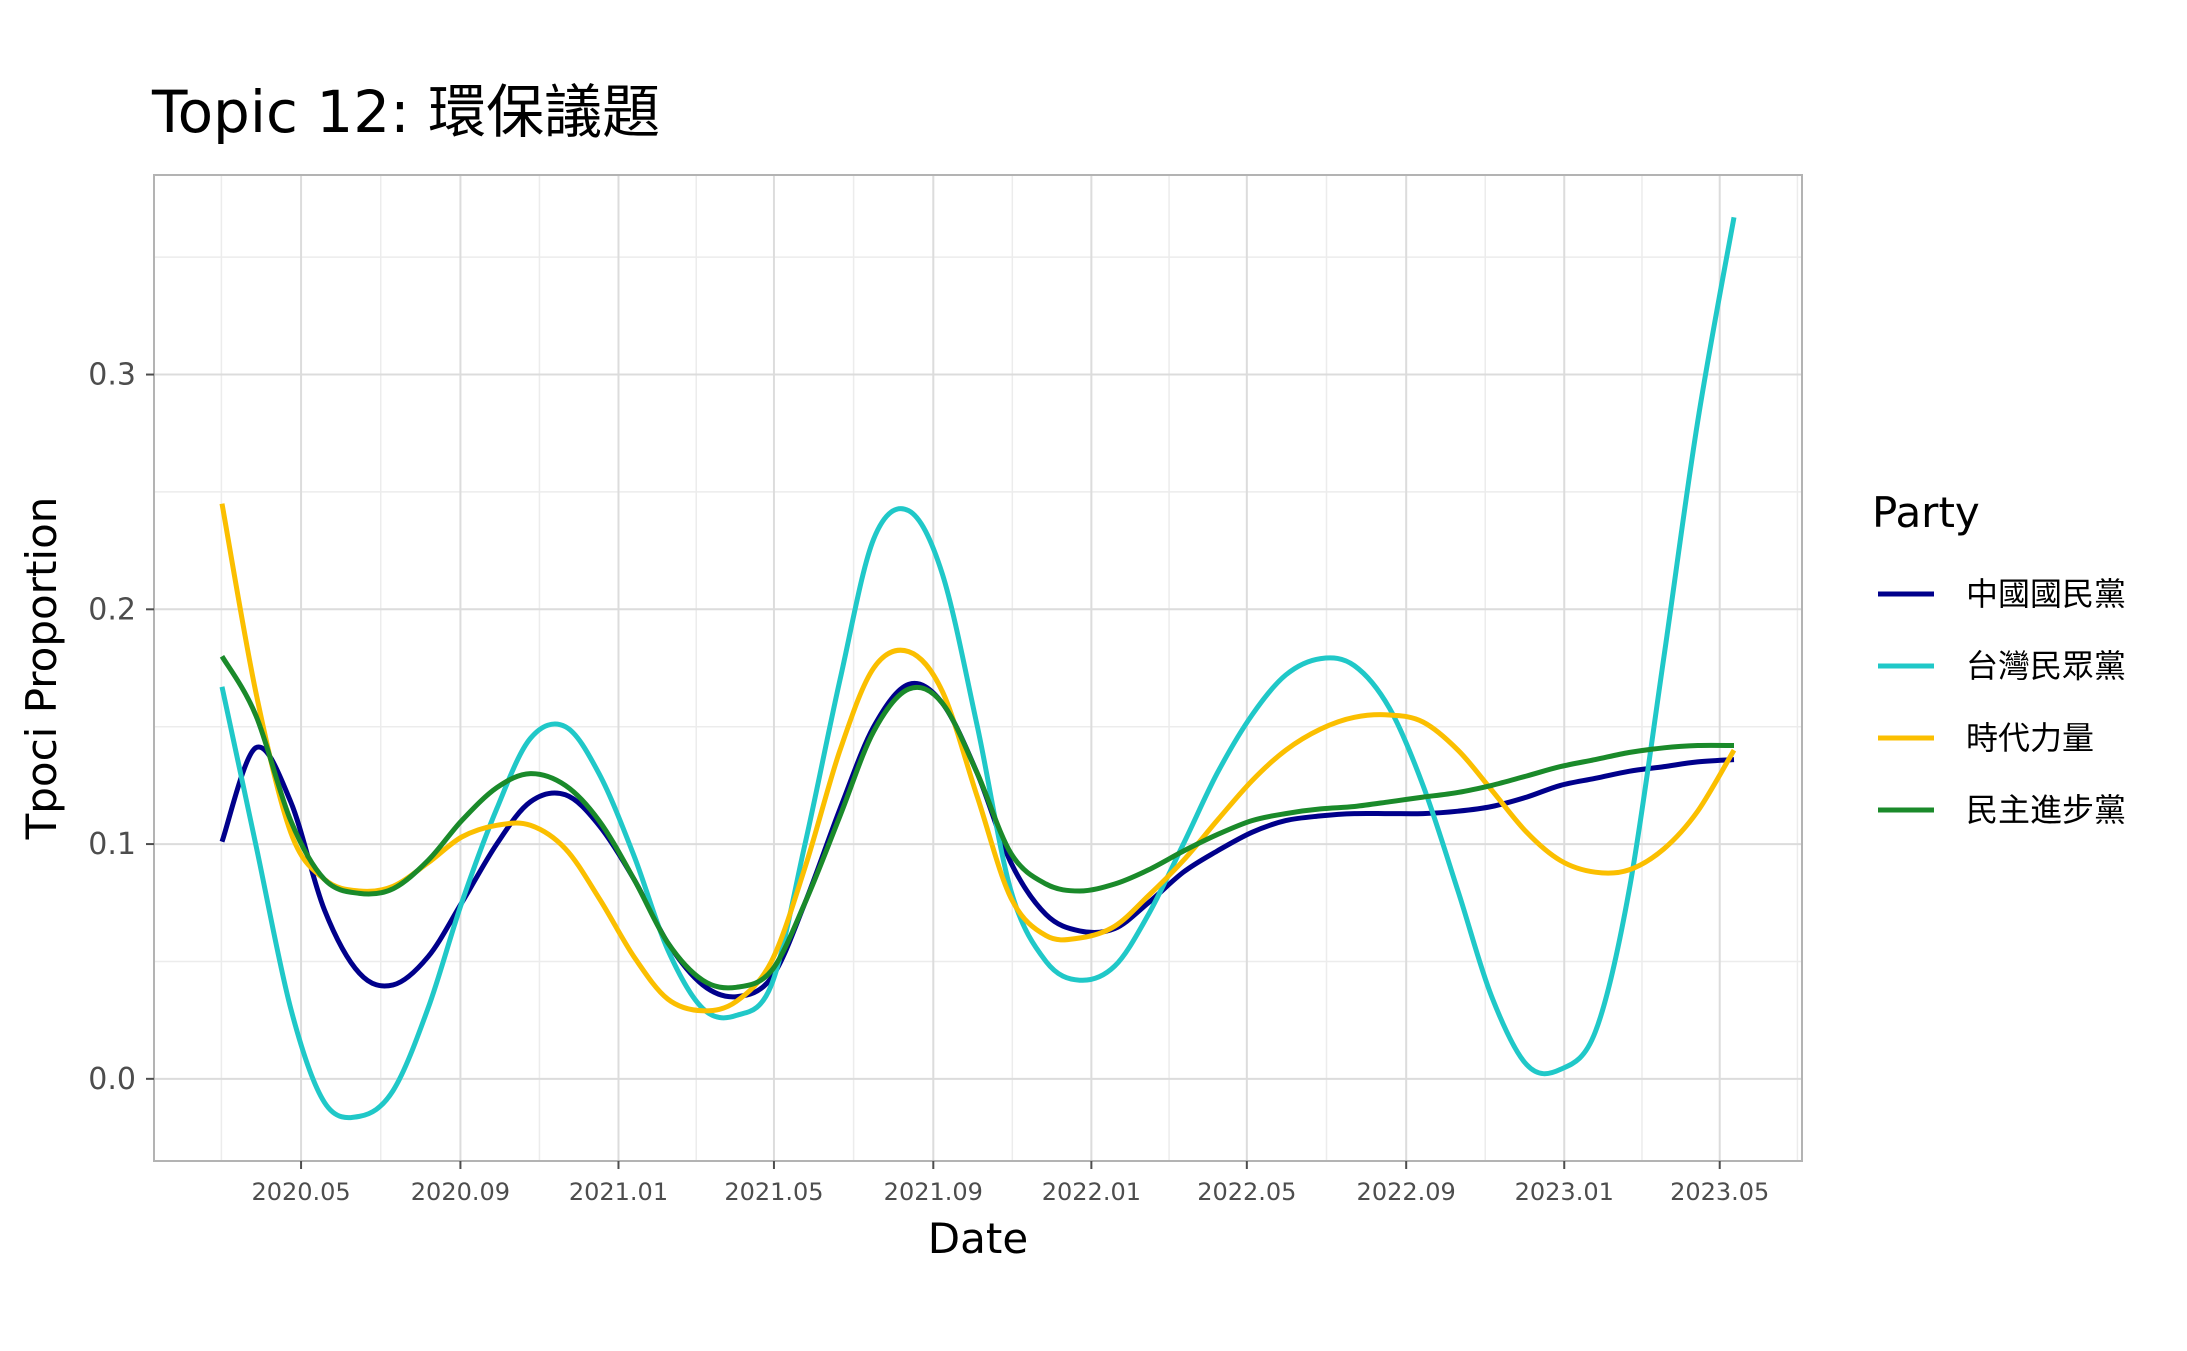  I want to click on y-axis-title: Tpoci Proportion, so click(41, 669).